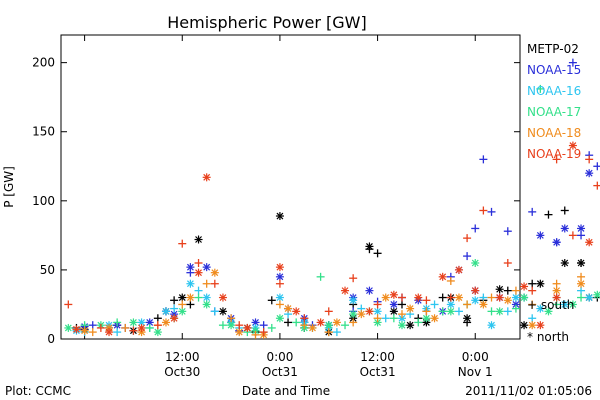 This screenshot has width=600, height=400. Describe the element at coordinates (554, 112) in the screenshot. I see `legend-entry: NOAA-17` at that location.